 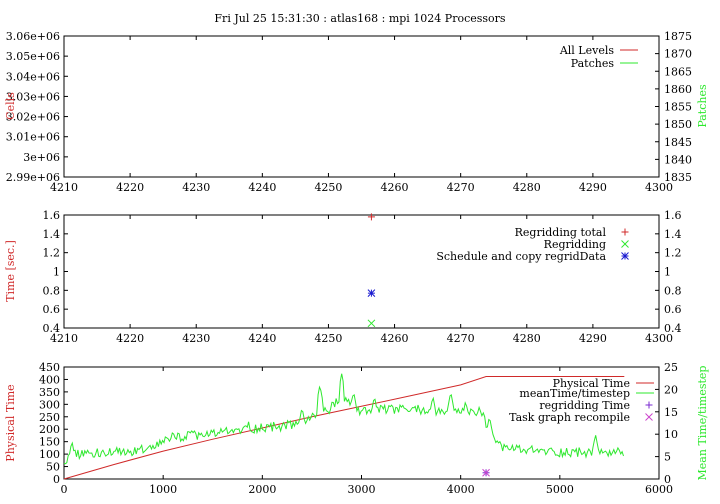 What do you see at coordinates (33, 137) in the screenshot?
I see `y-tick-label: 3.01e+06` at bounding box center [33, 137].